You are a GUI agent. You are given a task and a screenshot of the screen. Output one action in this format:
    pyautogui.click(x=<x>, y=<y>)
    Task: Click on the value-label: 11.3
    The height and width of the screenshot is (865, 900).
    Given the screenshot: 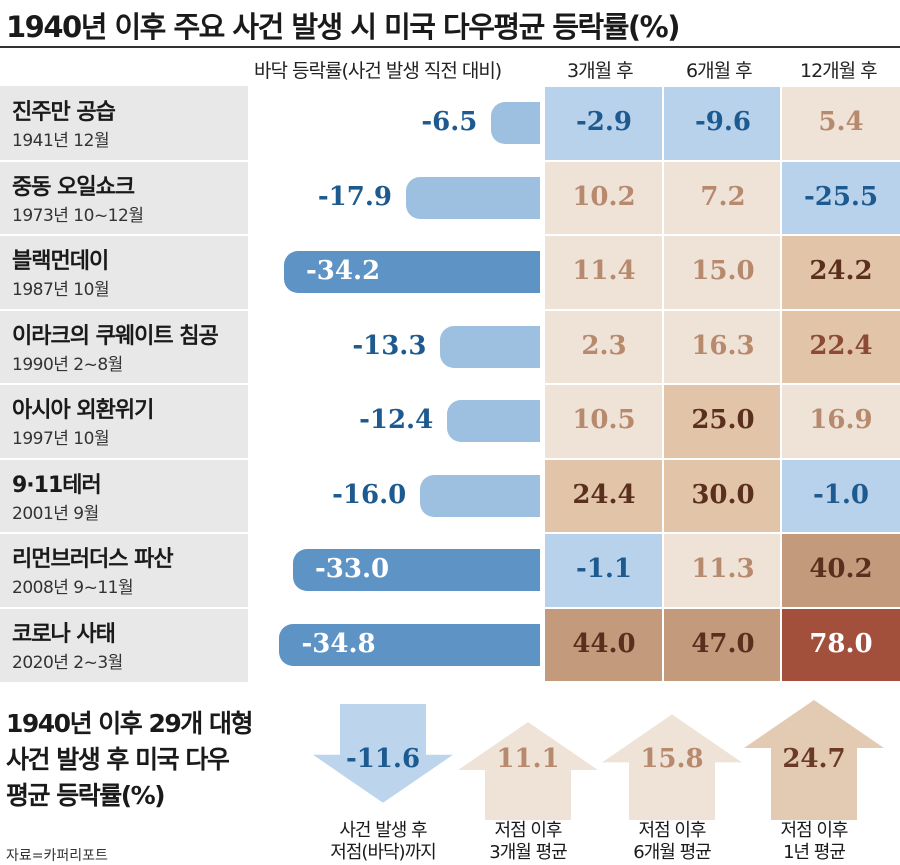 What is the action you would take?
    pyautogui.click(x=723, y=569)
    